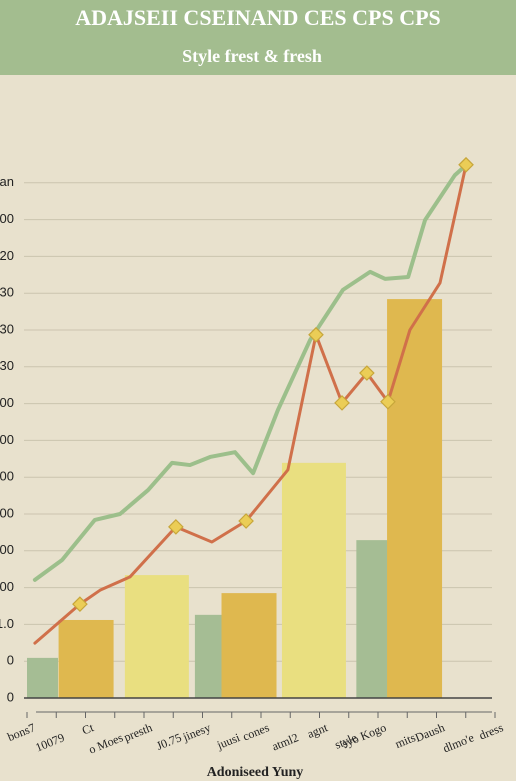 The height and width of the screenshot is (781, 516). What do you see at coordinates (7, 181) in the screenshot?
I see `y-tick-label: an` at bounding box center [7, 181].